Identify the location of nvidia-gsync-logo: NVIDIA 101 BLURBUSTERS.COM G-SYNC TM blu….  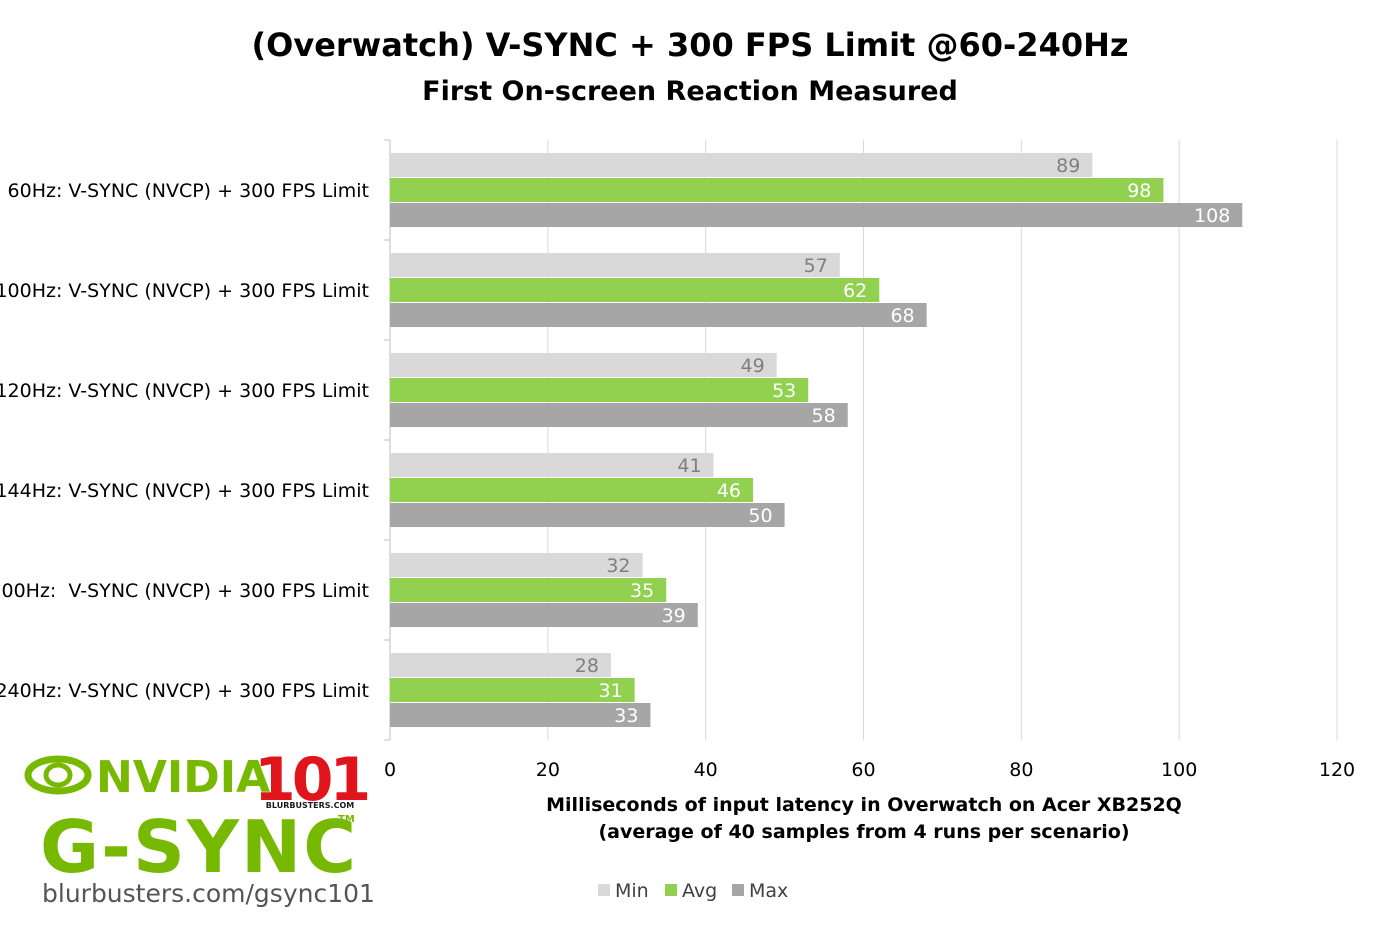
(199, 826).